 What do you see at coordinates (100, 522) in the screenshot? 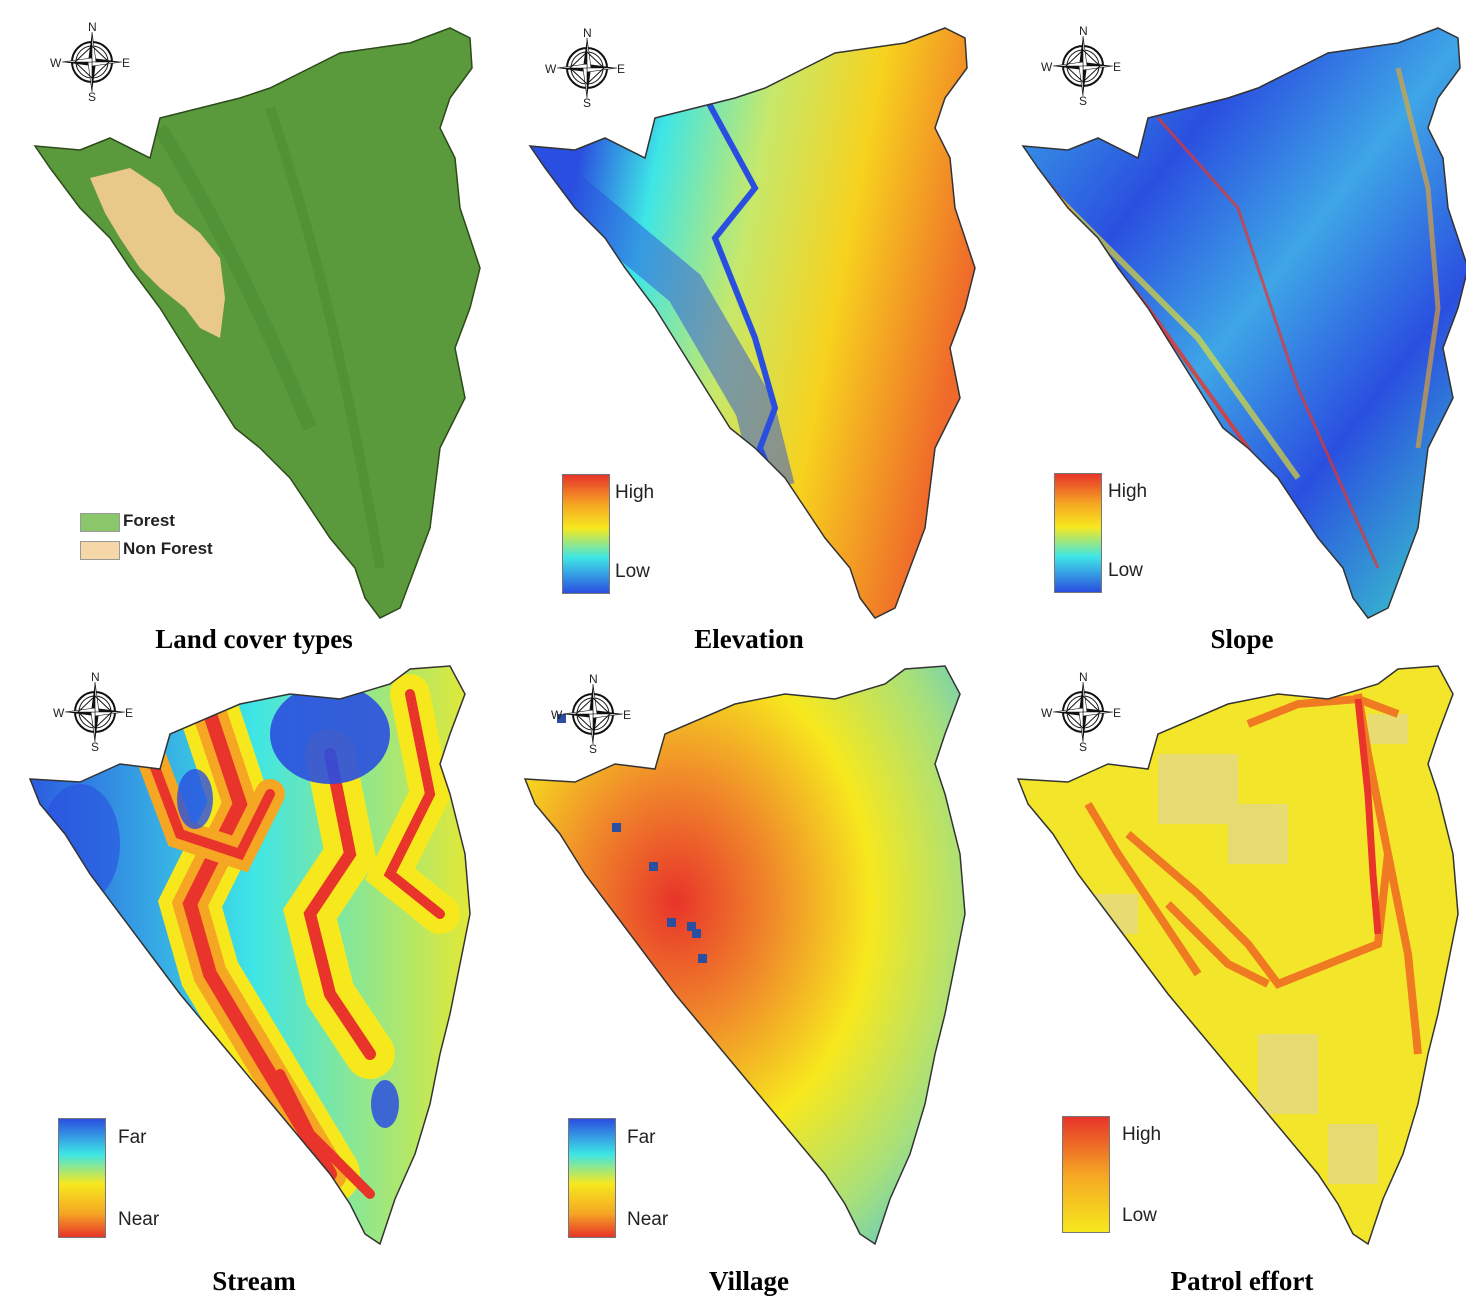
I see `legend-swatch-forest` at bounding box center [100, 522].